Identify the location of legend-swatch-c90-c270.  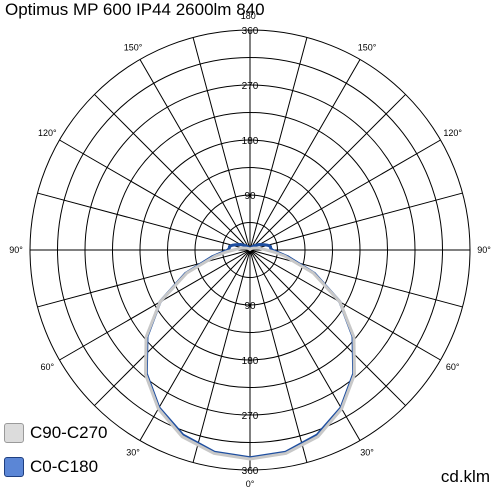
(14, 433).